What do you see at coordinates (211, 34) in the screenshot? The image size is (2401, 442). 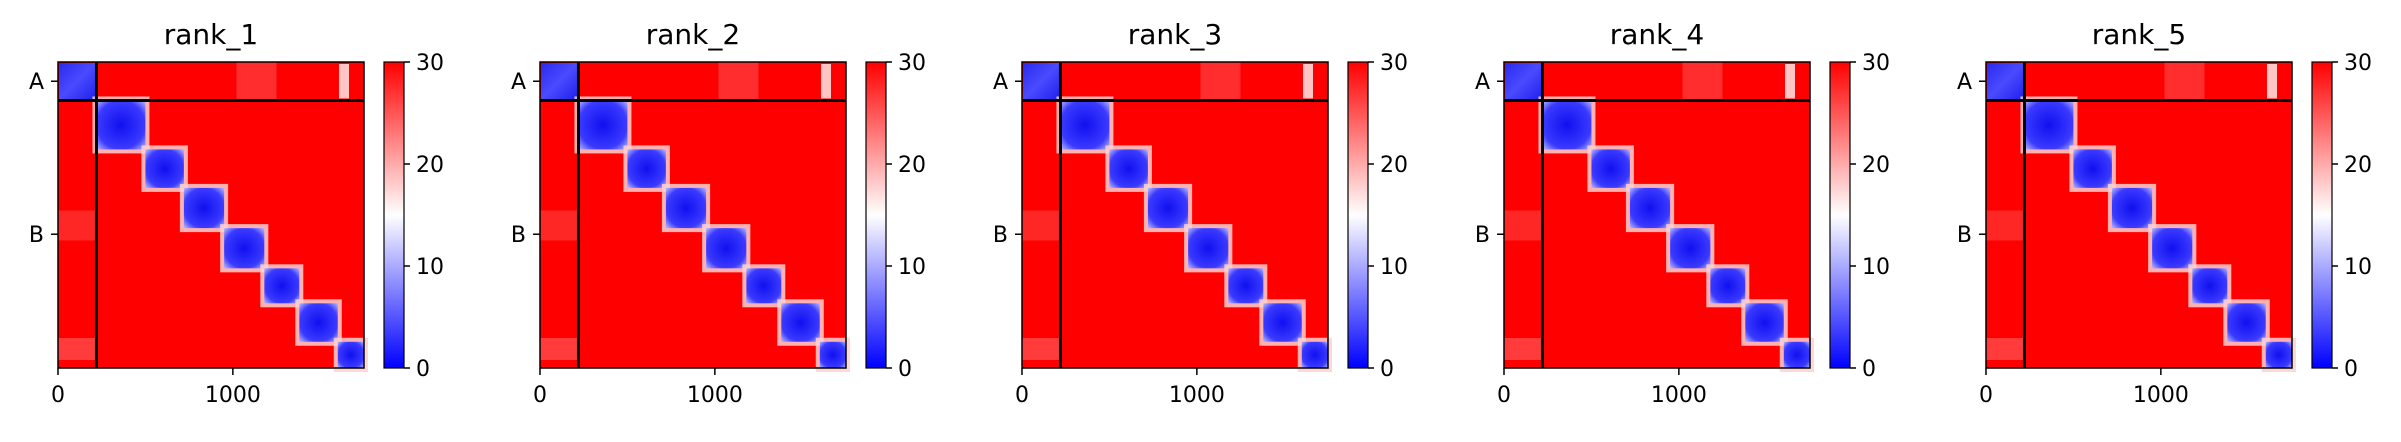 I see `panel-title: rank_1` at bounding box center [211, 34].